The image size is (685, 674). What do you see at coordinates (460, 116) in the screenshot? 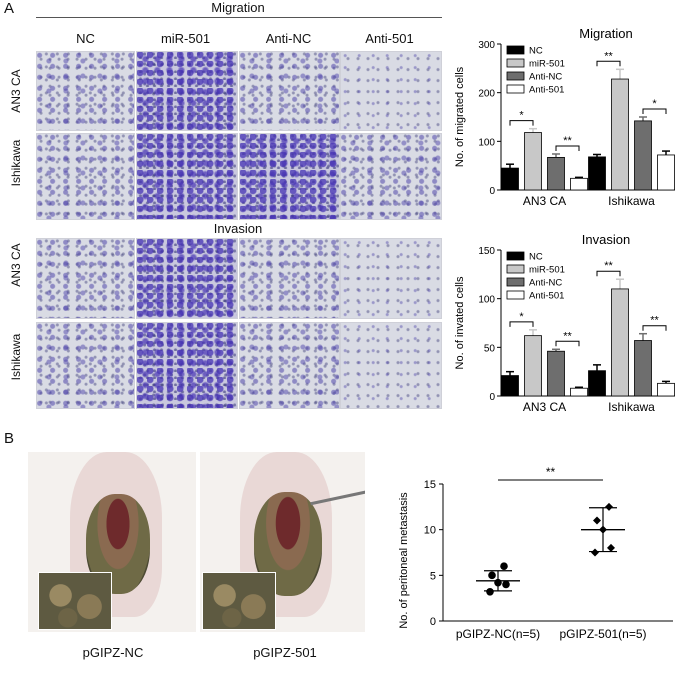
I see `migration-y-axis-label: No. of migrated cells` at bounding box center [460, 116].